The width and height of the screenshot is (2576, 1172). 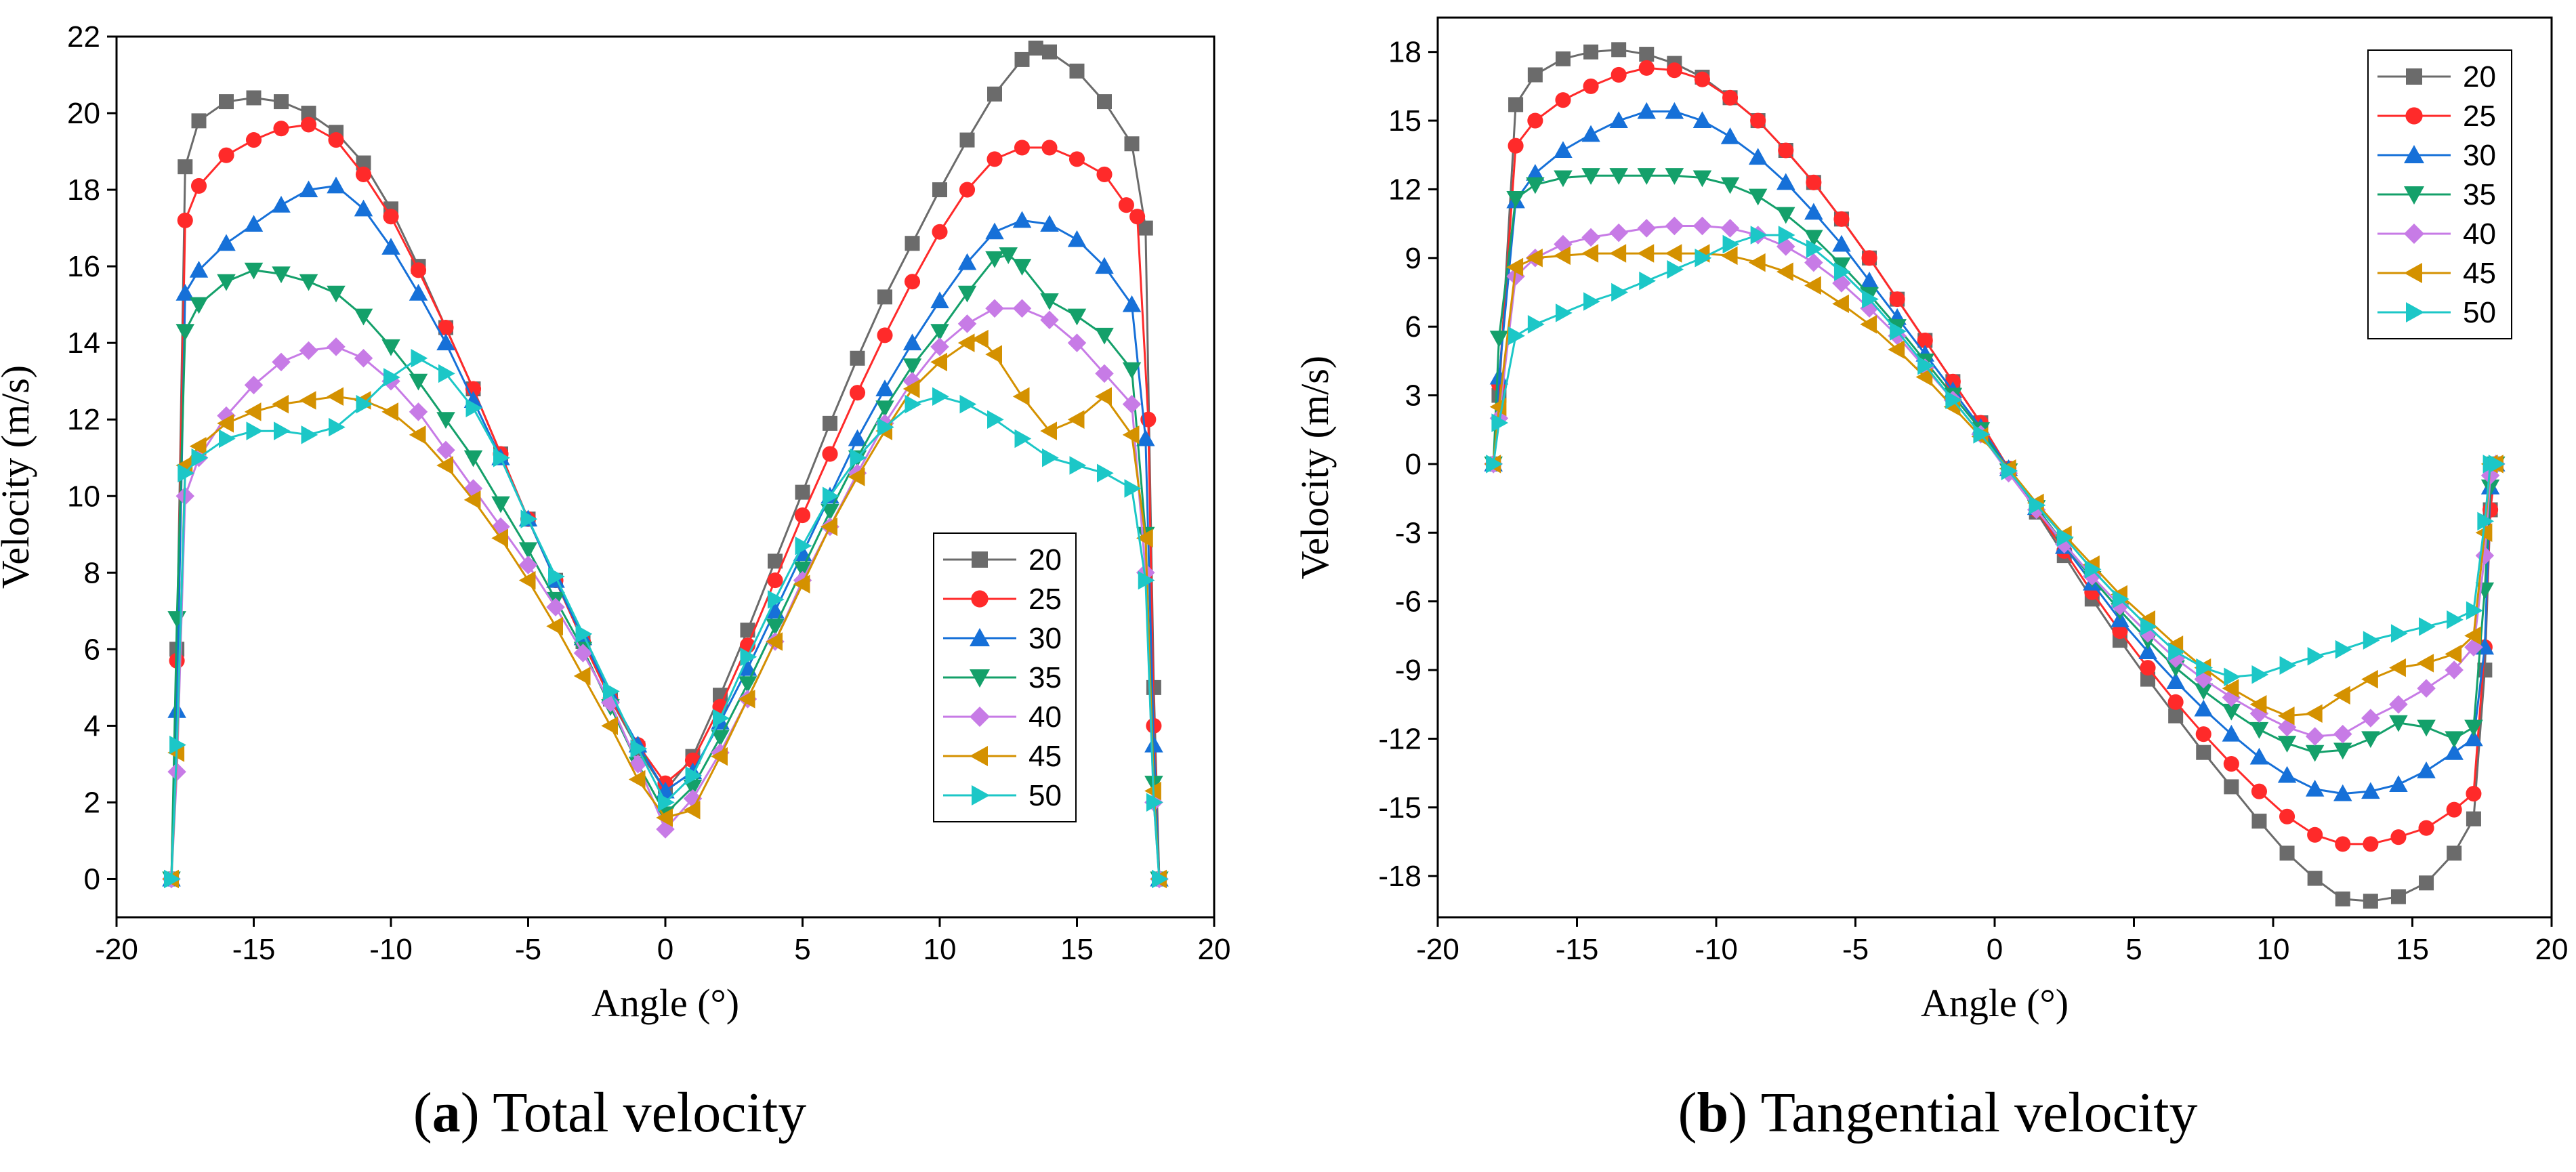 What do you see at coordinates (1716, 949) in the screenshot?
I see `x-tick-label: -10` at bounding box center [1716, 949].